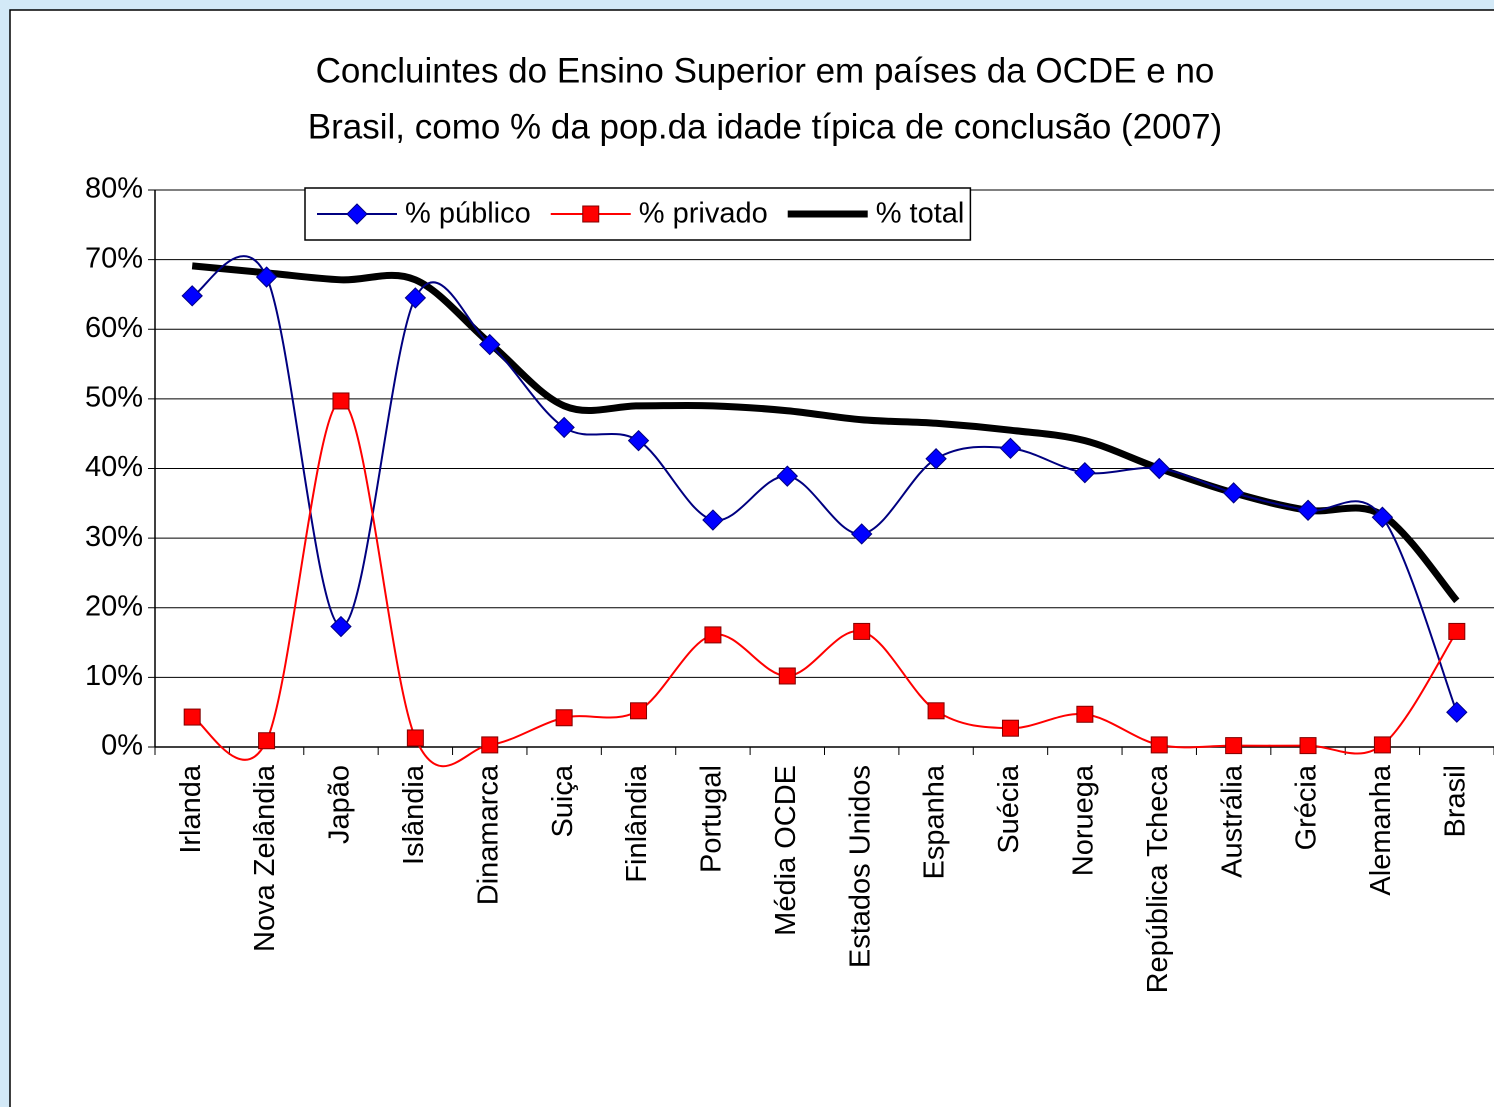 The height and width of the screenshot is (1107, 1494). Describe the element at coordinates (786, 850) in the screenshot. I see `x-tick-label: Média OCDE` at that location.